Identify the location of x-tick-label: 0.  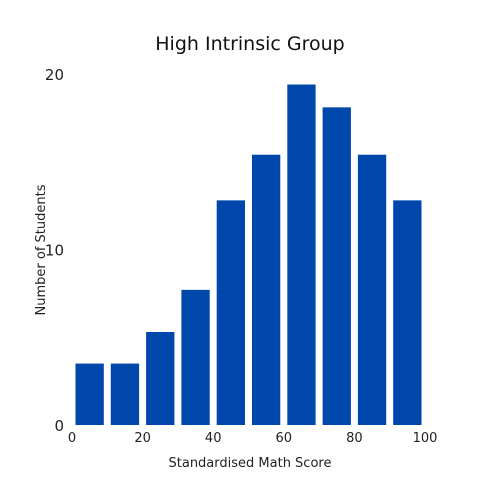
(72, 438).